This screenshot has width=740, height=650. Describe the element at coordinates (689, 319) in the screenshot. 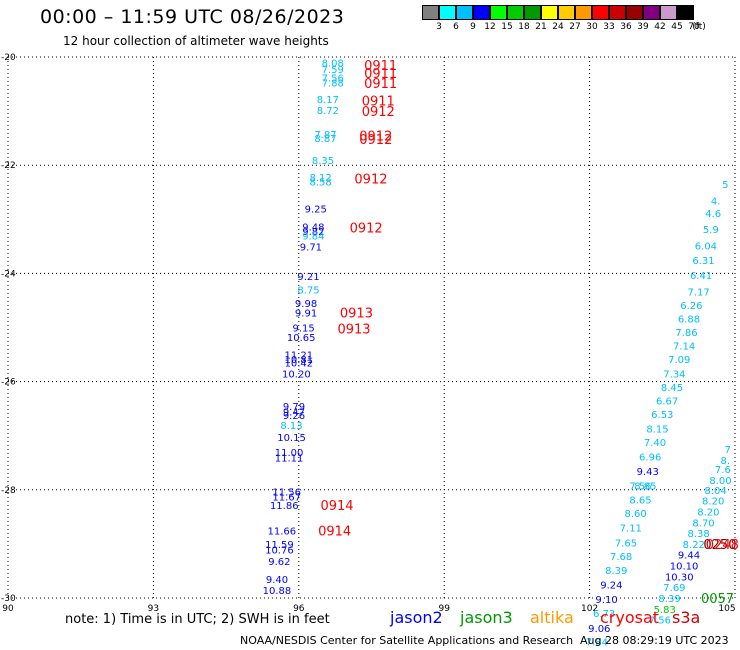

I see `wave-height-label: 6.88` at that location.